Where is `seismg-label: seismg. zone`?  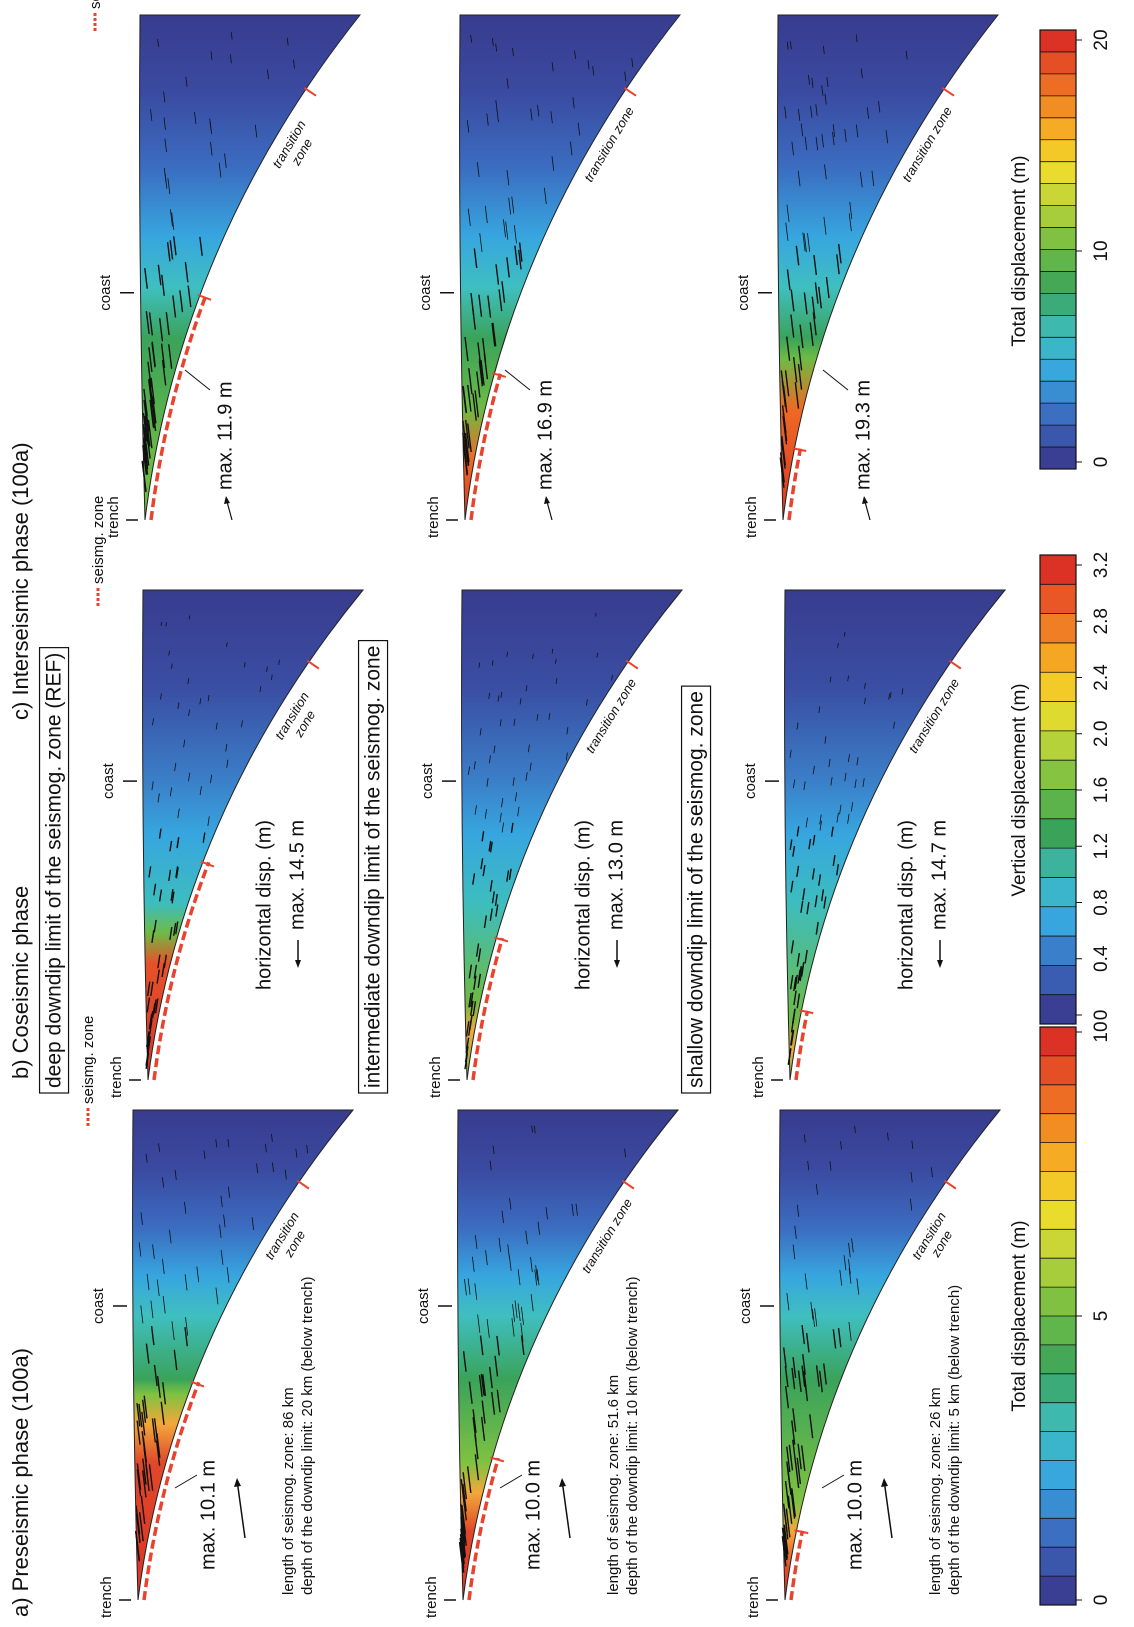
seismg-label: seismg. zone is located at coordinates (95, 4).